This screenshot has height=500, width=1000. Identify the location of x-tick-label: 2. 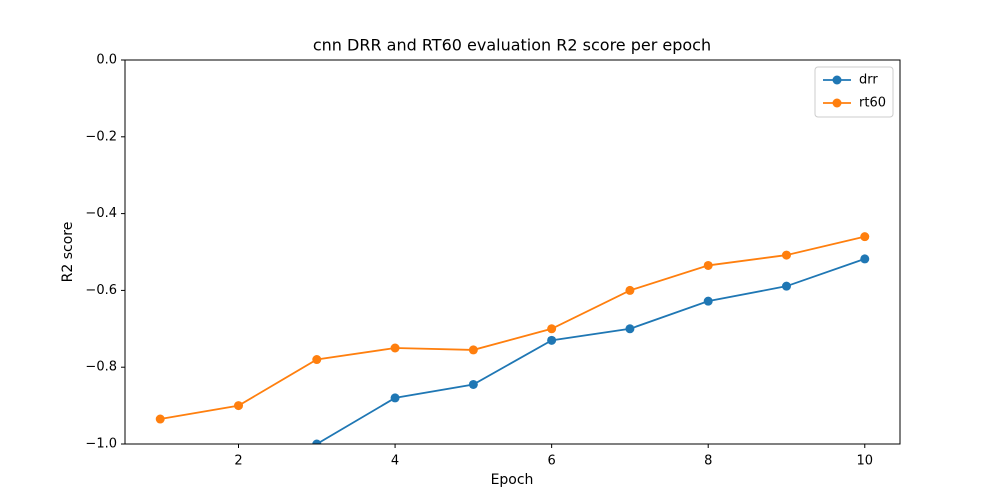
(238, 461).